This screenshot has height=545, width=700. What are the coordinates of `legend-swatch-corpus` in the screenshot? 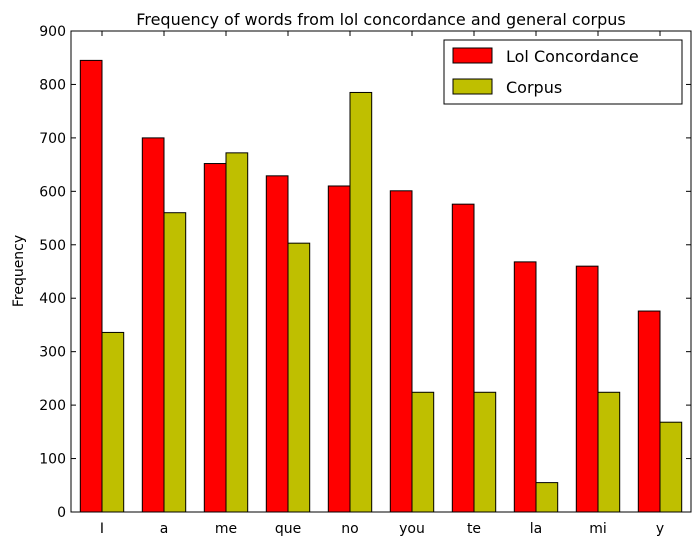 It's located at (472, 86).